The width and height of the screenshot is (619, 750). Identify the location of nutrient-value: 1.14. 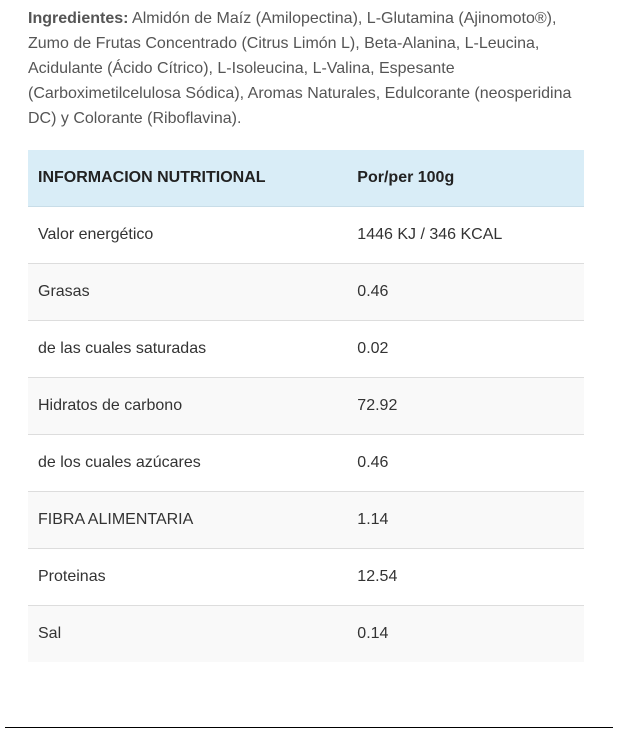
(465, 520).